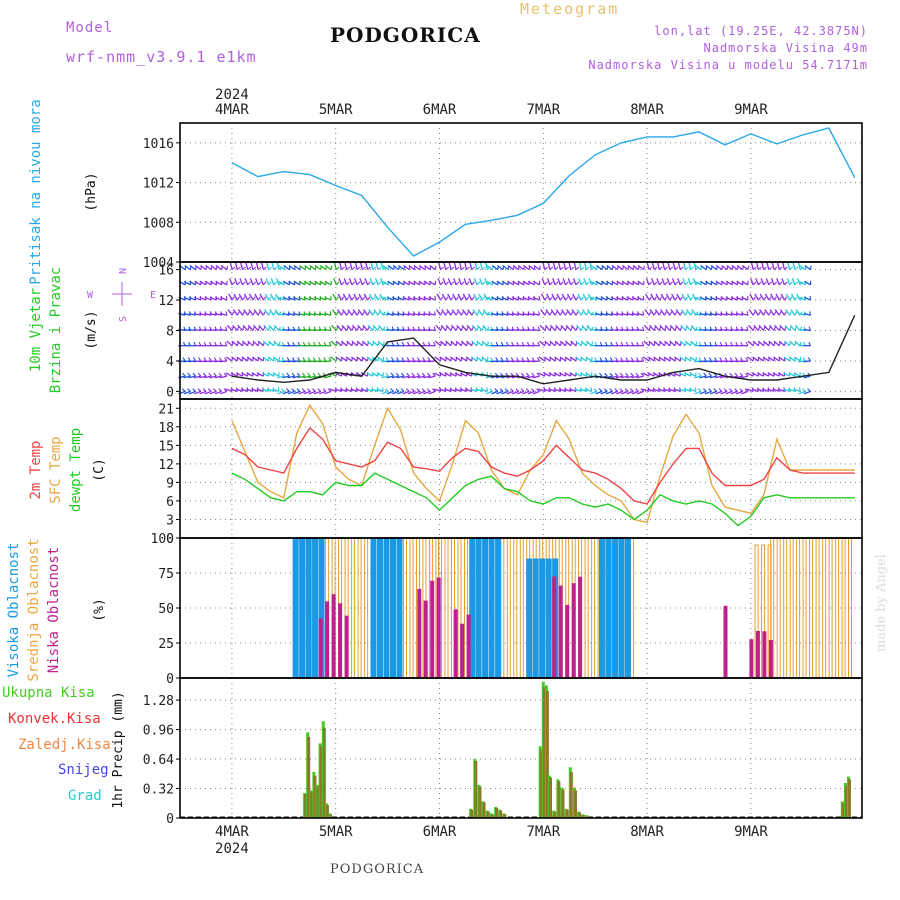  Describe the element at coordinates (170, 332) in the screenshot. I see `y-tick-label: 8` at that location.